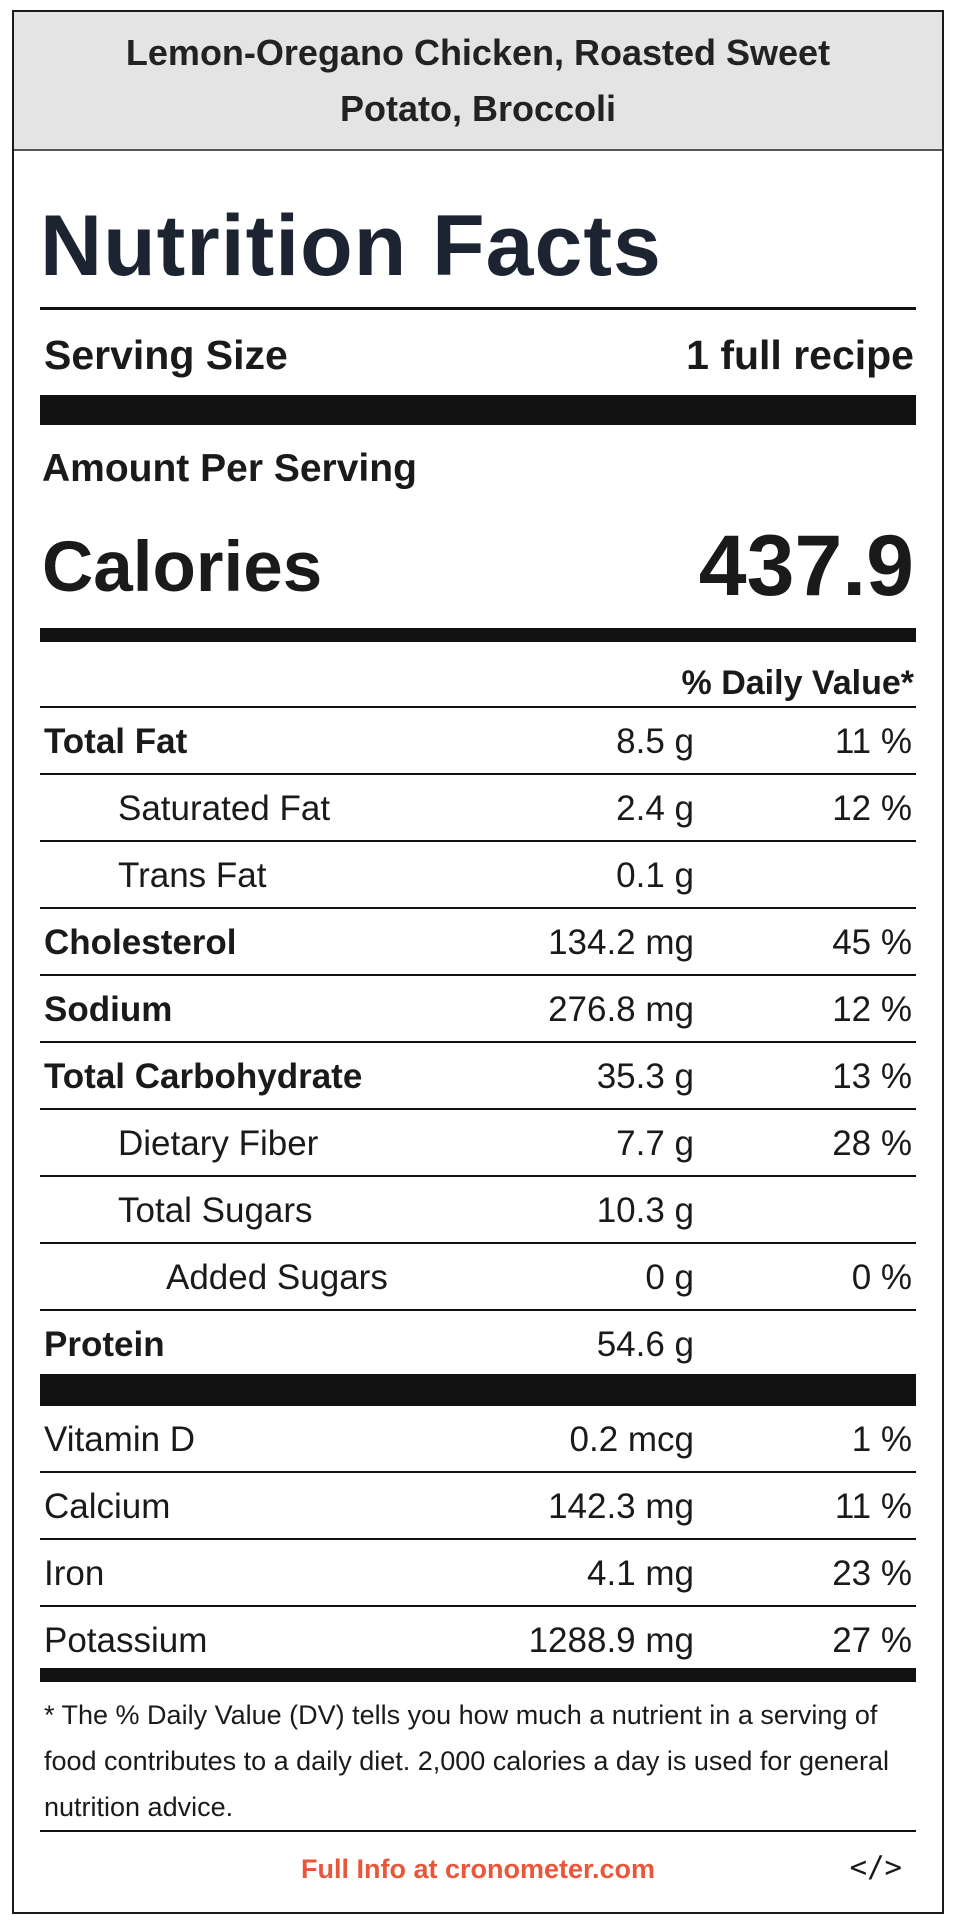 The width and height of the screenshot is (956, 1920). What do you see at coordinates (881, 1277) in the screenshot?
I see `nutrient-daily-value: 0 %` at bounding box center [881, 1277].